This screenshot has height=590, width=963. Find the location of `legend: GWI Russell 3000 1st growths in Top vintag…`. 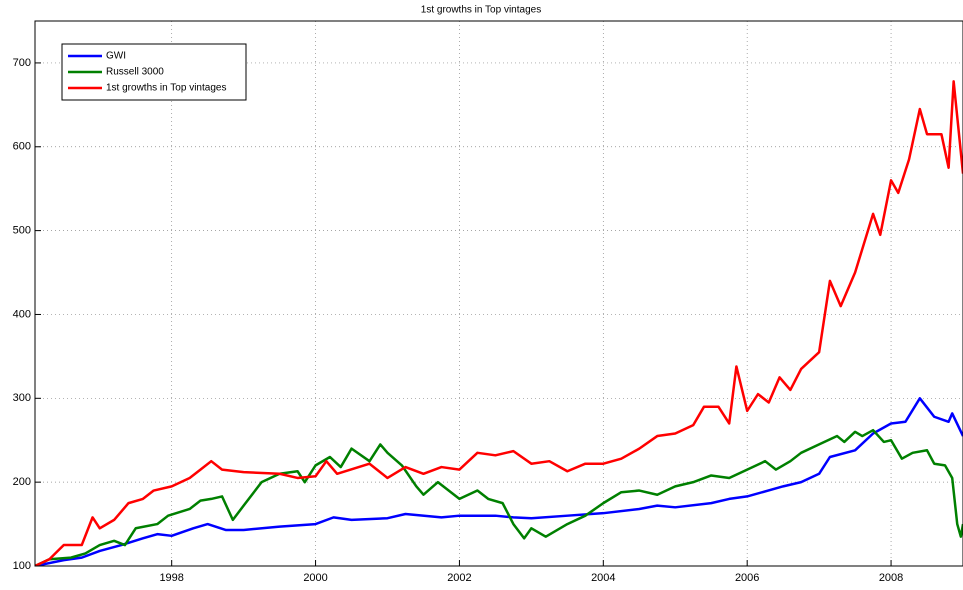

legend: GWI Russell 3000 1st growths in Top vintag… is located at coordinates (154, 72).